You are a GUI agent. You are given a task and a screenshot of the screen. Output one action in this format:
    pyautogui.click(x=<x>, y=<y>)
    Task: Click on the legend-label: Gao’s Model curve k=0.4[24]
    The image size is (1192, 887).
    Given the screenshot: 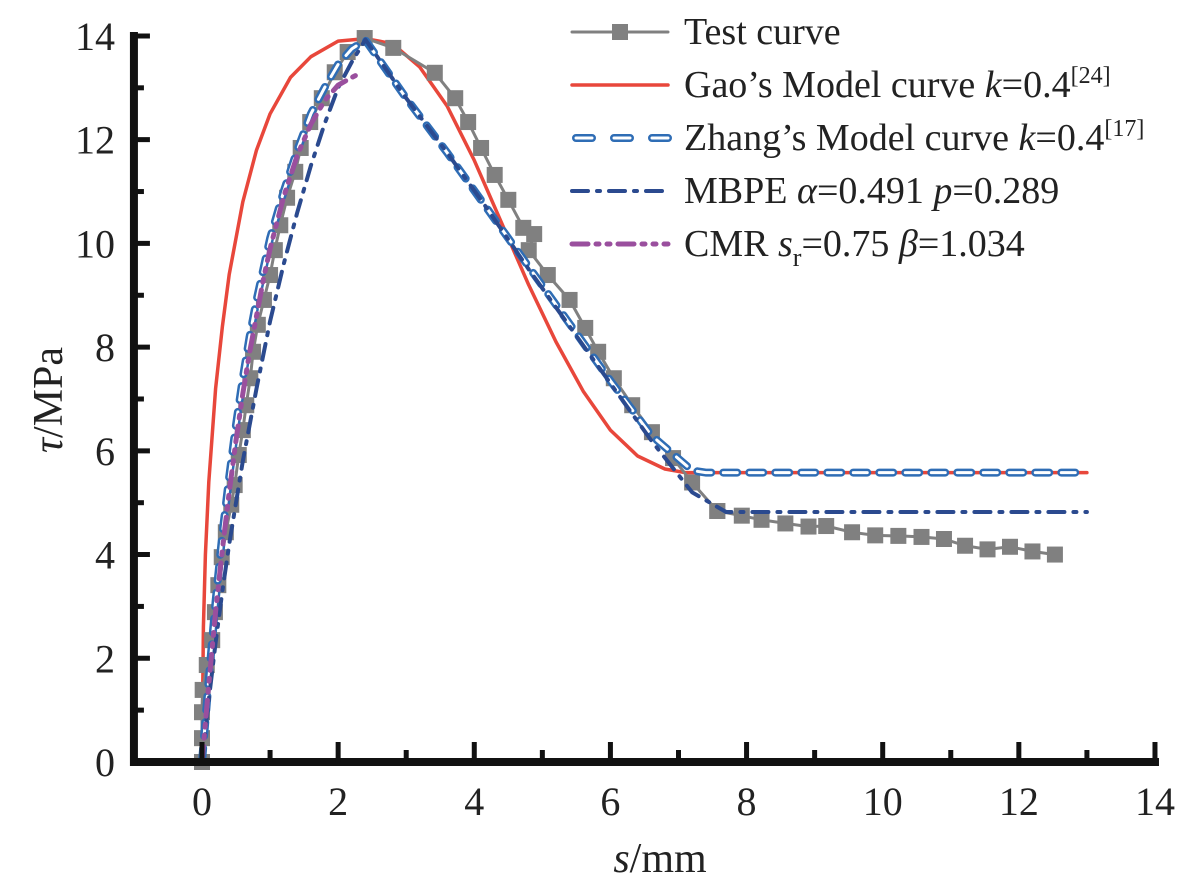 What is the action you would take?
    pyautogui.click(x=897, y=84)
    